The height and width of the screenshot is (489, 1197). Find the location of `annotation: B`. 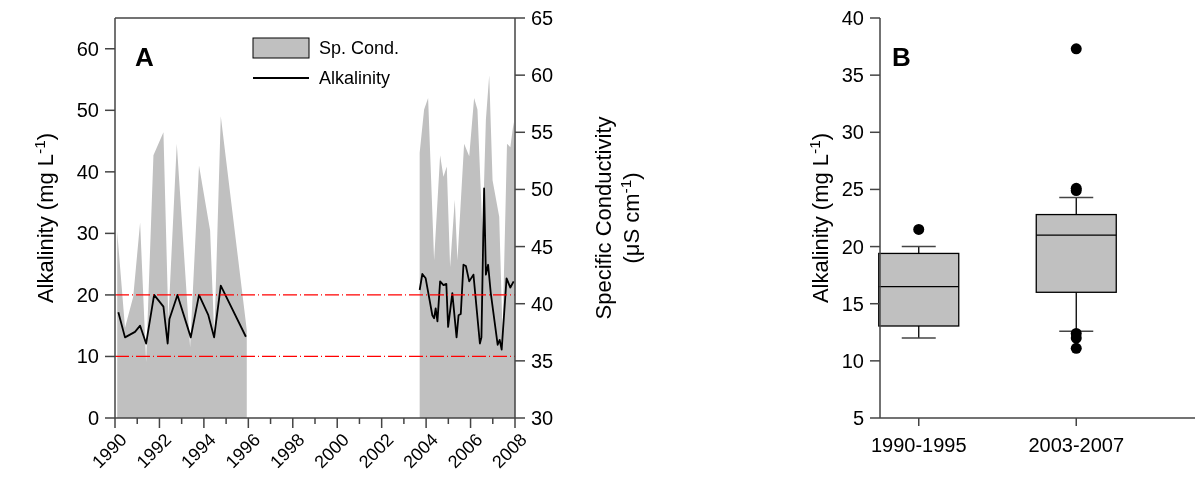

annotation: B is located at coordinates (901, 57).